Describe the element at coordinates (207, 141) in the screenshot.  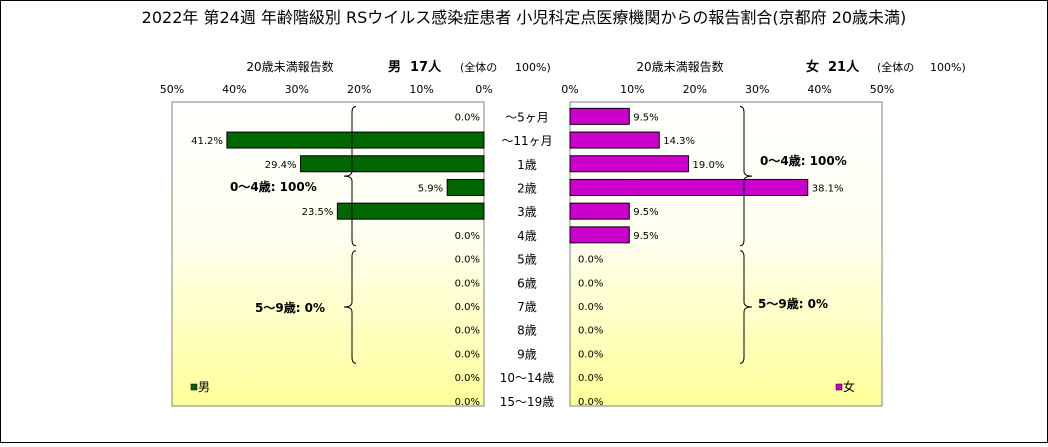
I see `male-value-label: 41.2%` at that location.